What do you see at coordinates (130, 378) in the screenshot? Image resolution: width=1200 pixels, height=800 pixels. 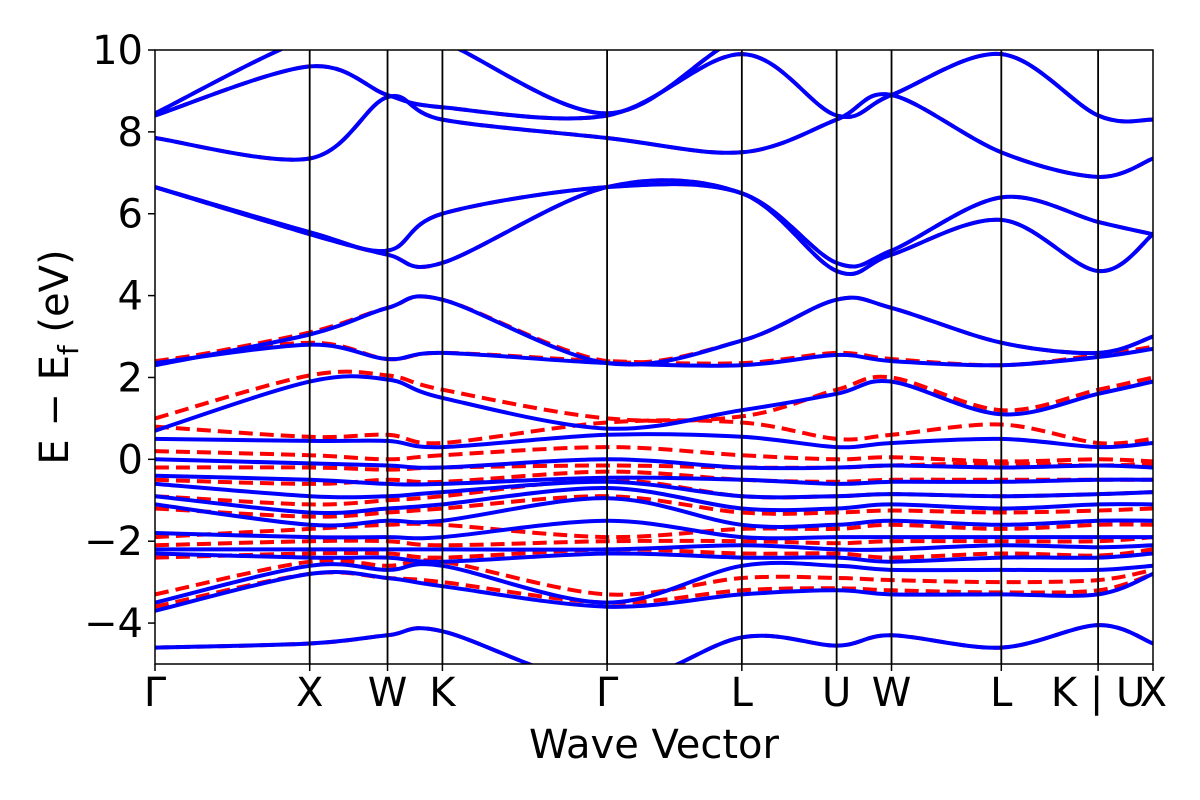 I see `y-tick-label: 2` at bounding box center [130, 378].